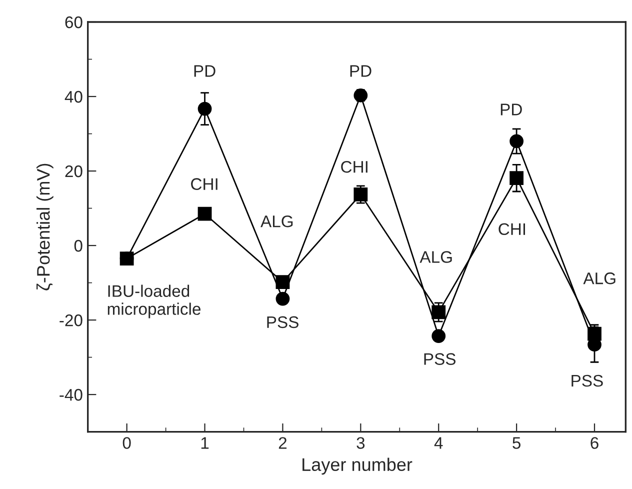 Image resolution: width=632 pixels, height=489 pixels. What do you see at coordinates (357, 466) in the screenshot?
I see `x-axis-title: Layer number` at bounding box center [357, 466].